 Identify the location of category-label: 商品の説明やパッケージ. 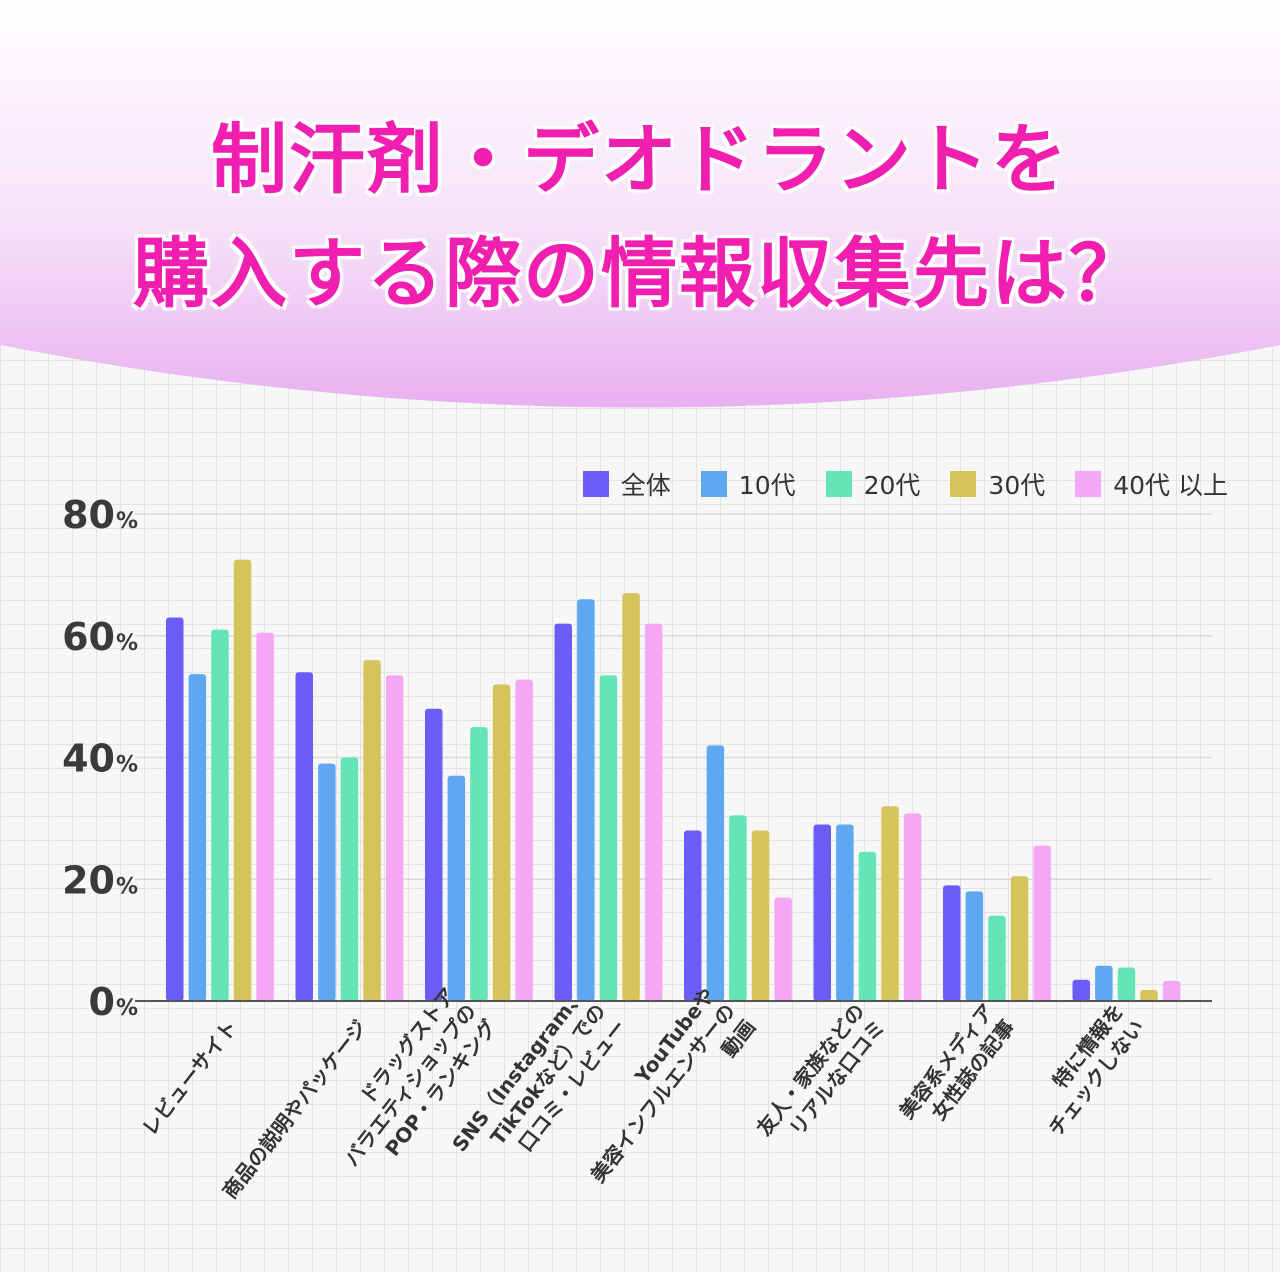
(295, 1109).